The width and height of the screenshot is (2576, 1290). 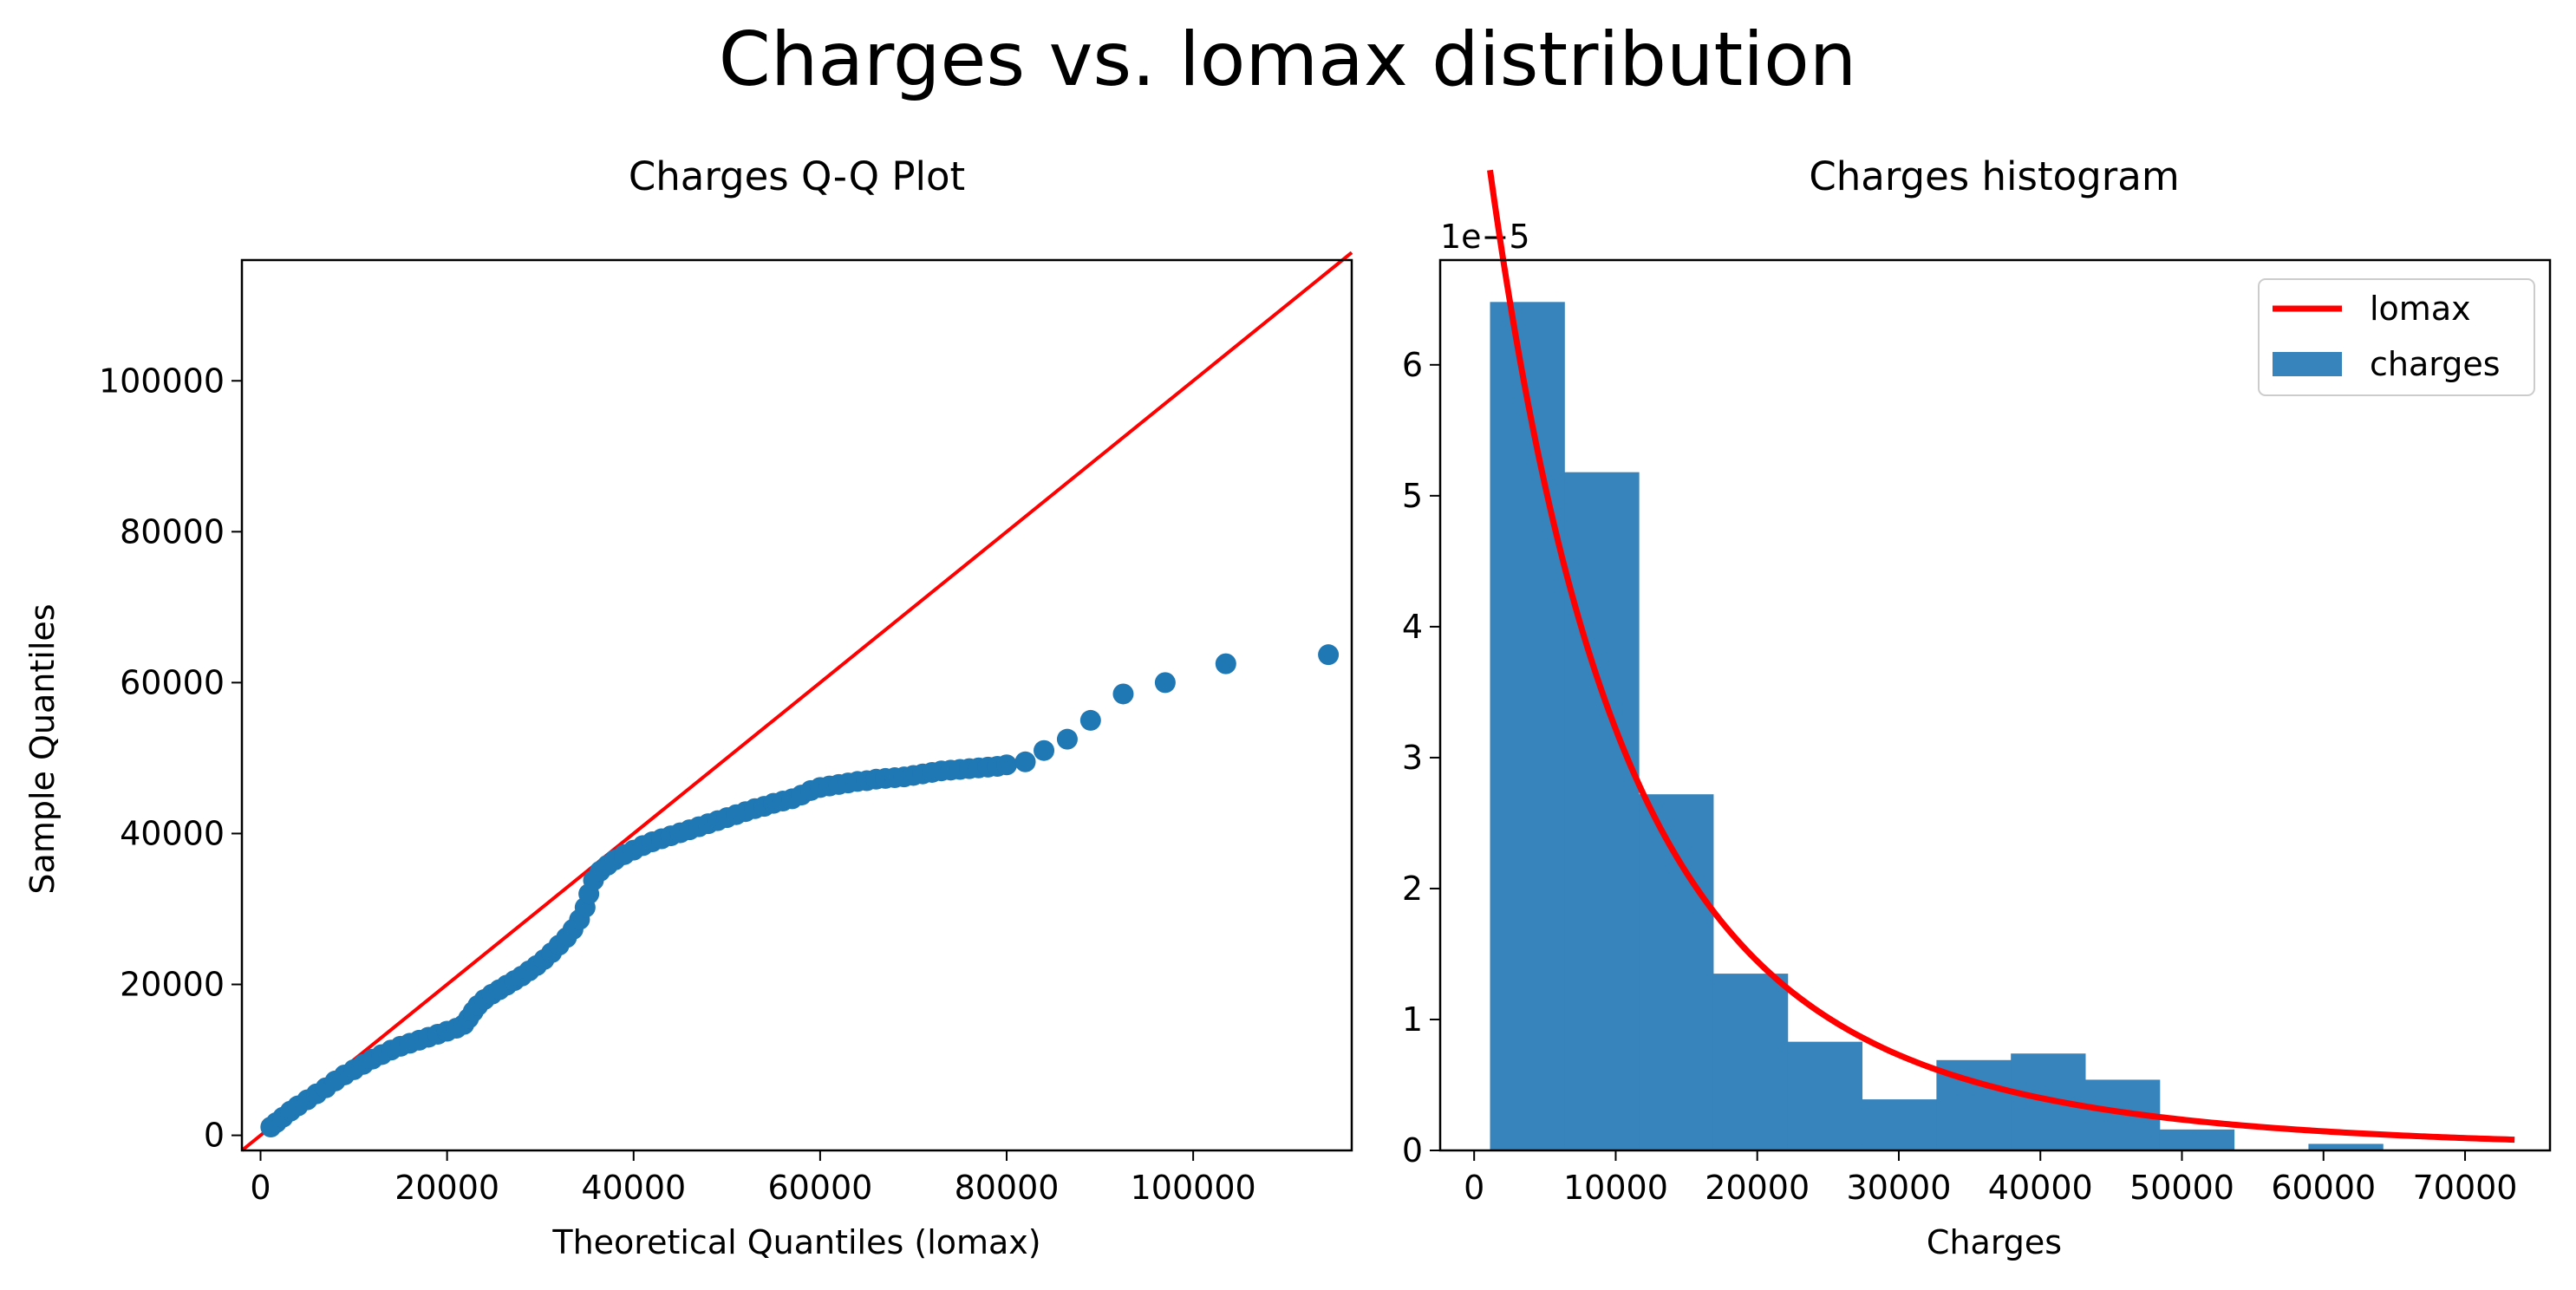 I want to click on histogram-title: Charges histogram, so click(x=1994, y=176).